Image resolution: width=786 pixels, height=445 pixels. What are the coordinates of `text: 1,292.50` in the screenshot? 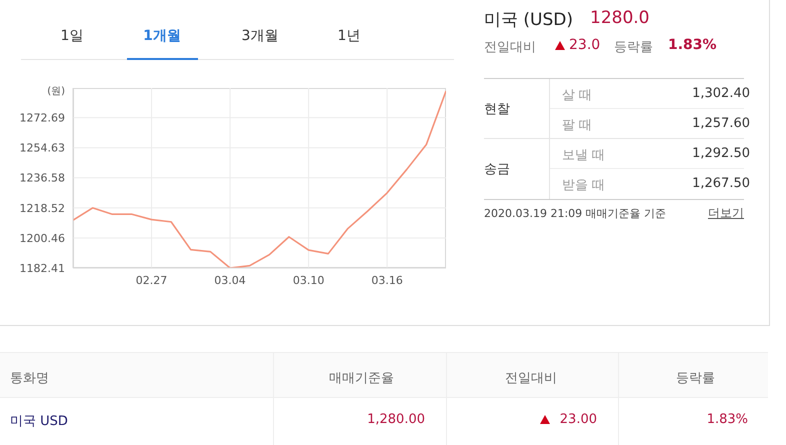 It's located at (721, 153).